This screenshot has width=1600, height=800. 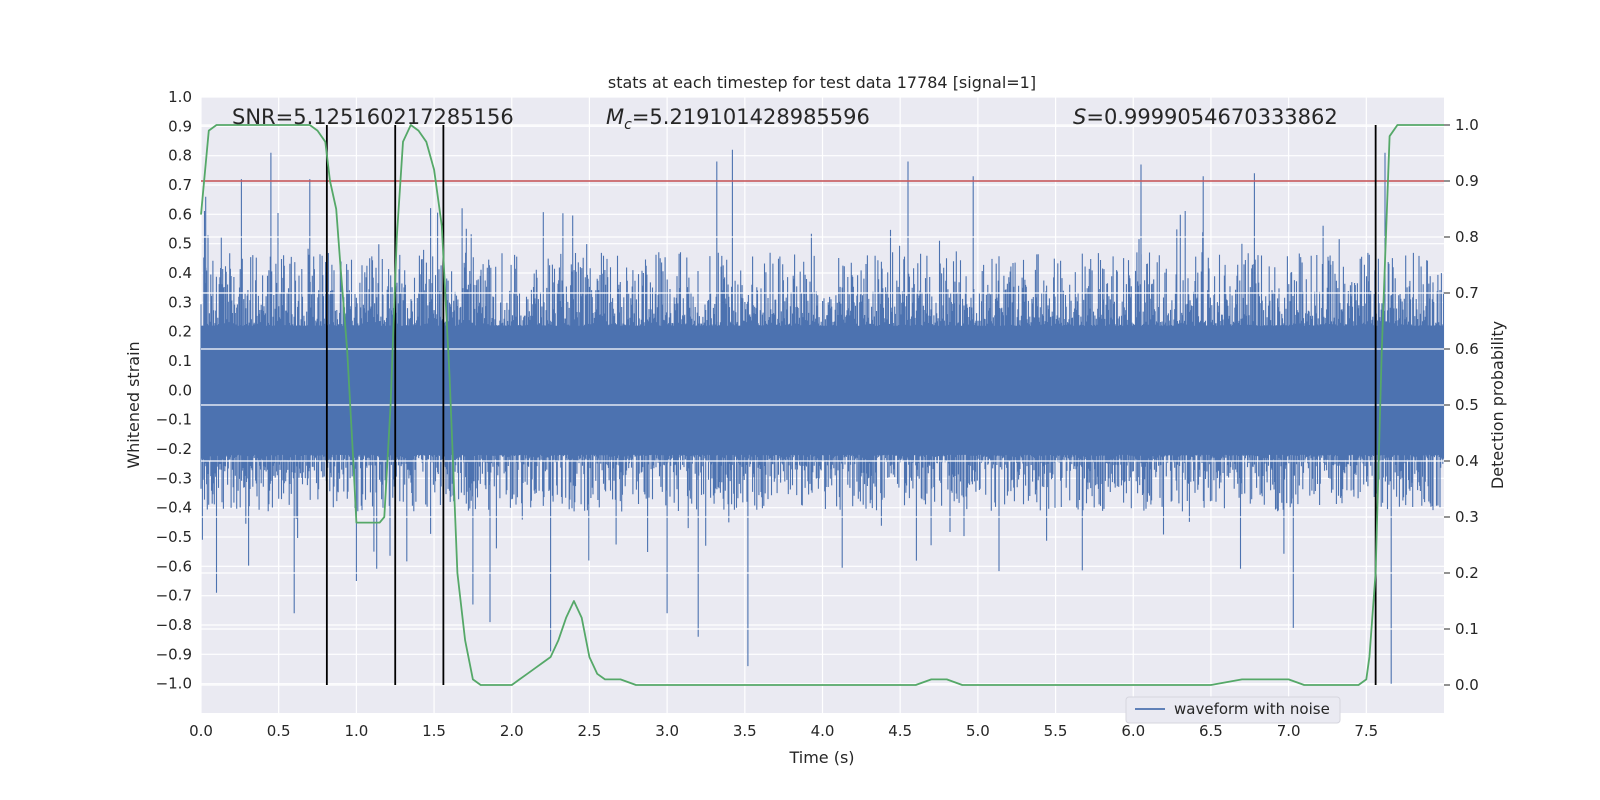 What do you see at coordinates (201, 731) in the screenshot?
I see `x-tick-label: 0.0` at bounding box center [201, 731].